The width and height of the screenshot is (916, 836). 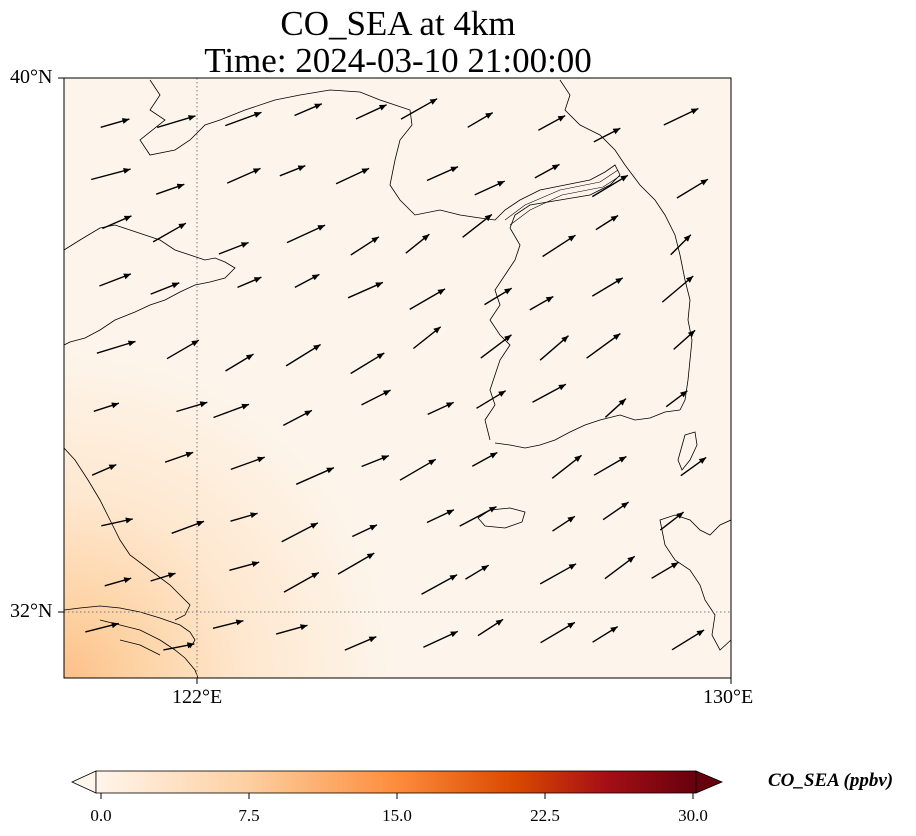 I want to click on colorbar-tick-2: 15.0, so click(x=397, y=815).